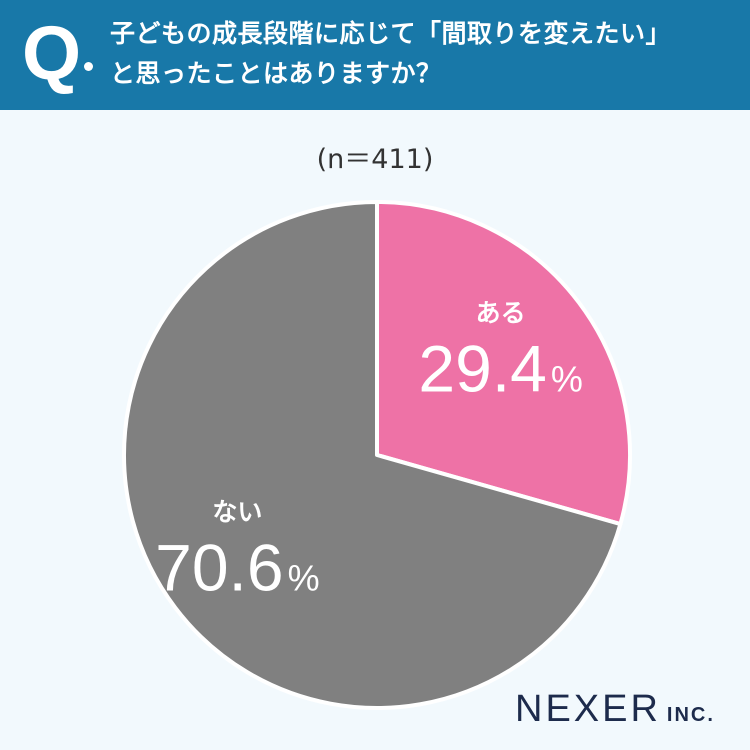 The height and width of the screenshot is (750, 750). What do you see at coordinates (501, 313) in the screenshot?
I see `slice-yes-label: ある` at bounding box center [501, 313].